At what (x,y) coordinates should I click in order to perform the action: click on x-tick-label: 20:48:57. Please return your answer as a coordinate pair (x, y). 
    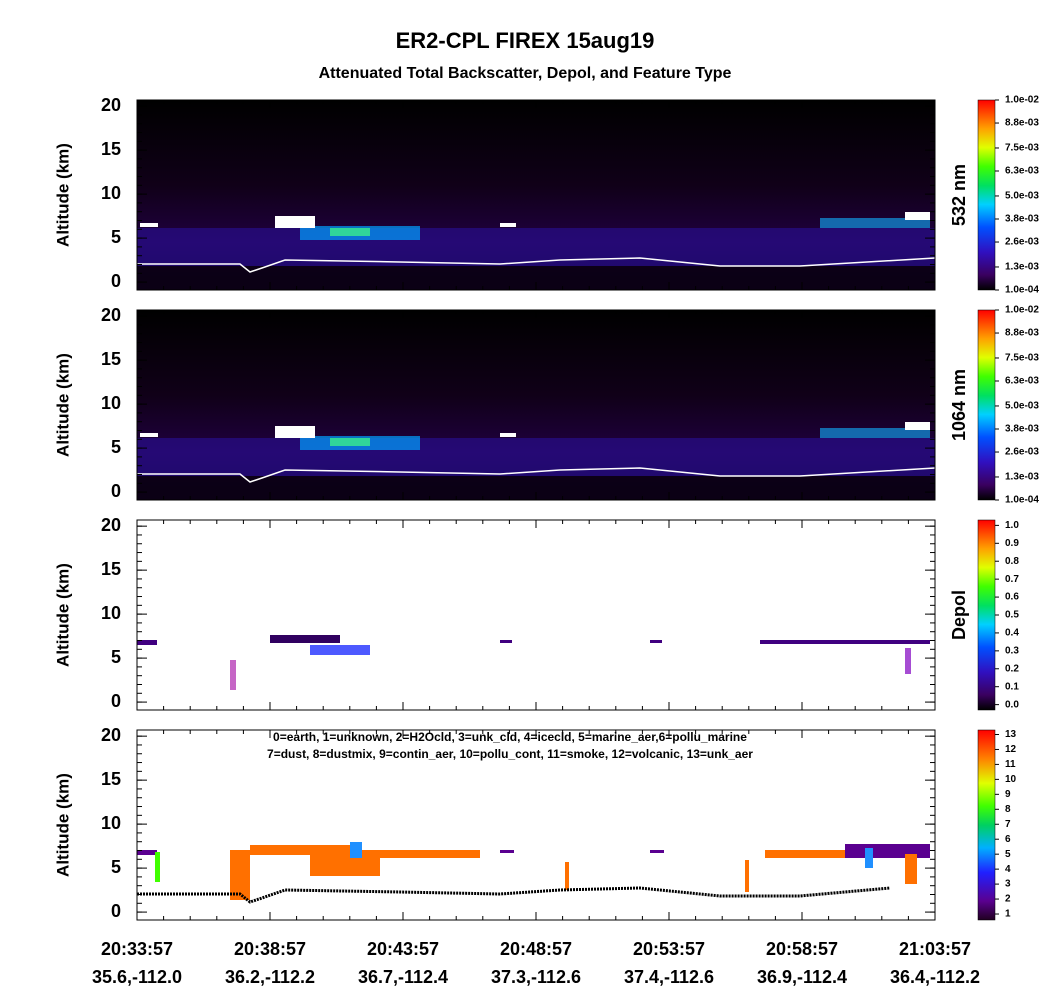
    Looking at the image, I should click on (536, 949).